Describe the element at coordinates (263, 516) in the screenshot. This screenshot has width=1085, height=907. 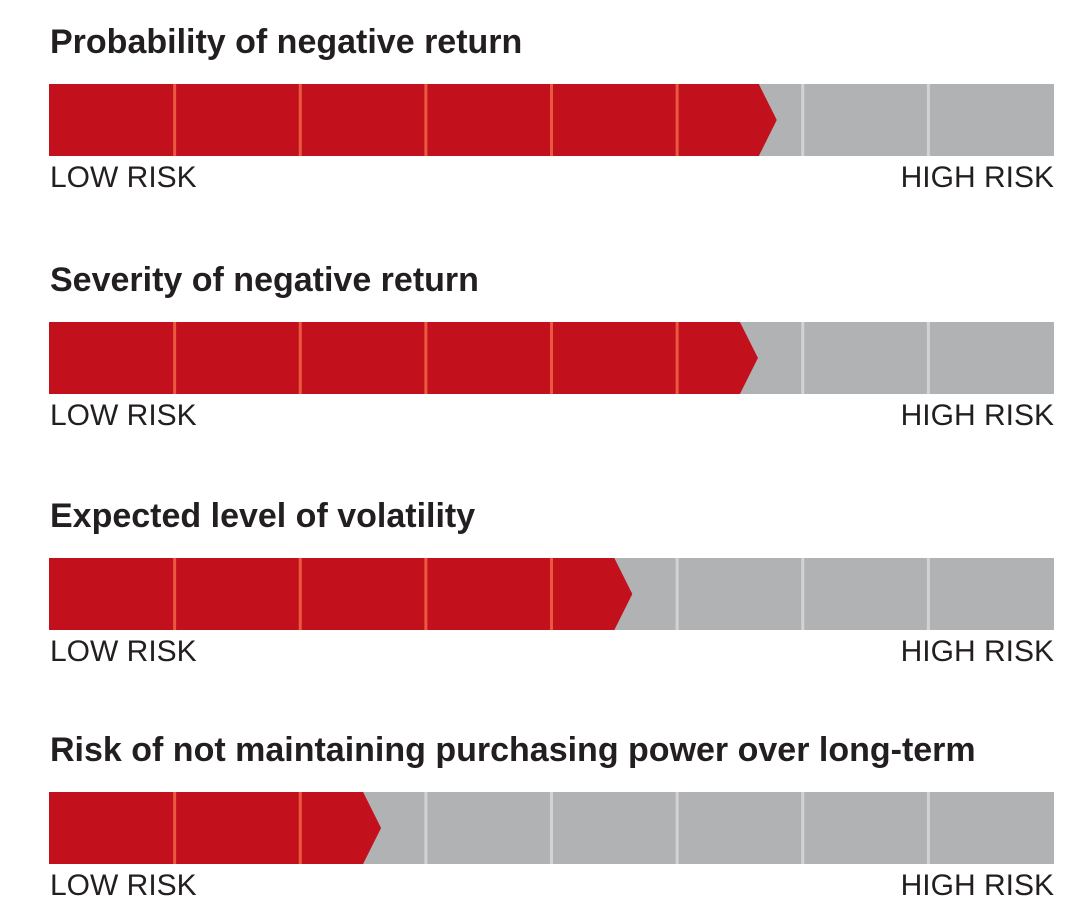
I see `meter-title: Expected level of volatility` at that location.